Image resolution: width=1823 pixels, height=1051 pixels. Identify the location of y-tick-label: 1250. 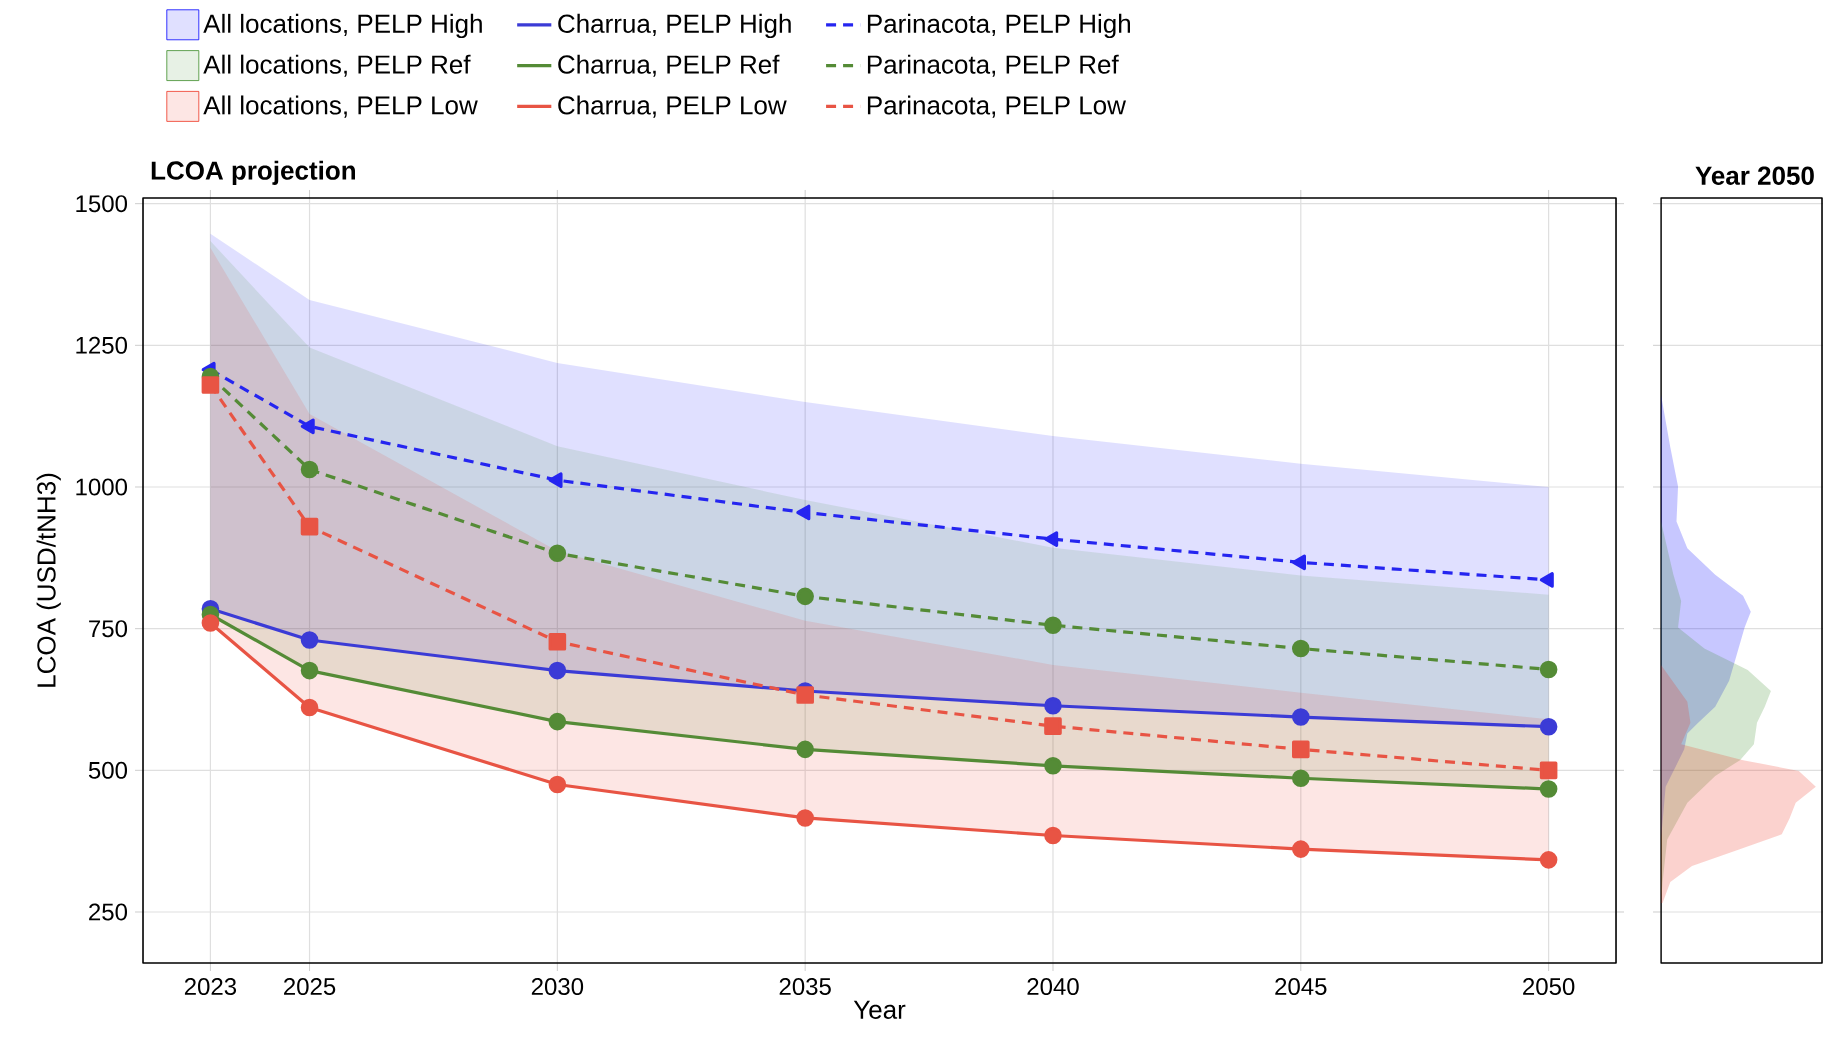
(102, 345).